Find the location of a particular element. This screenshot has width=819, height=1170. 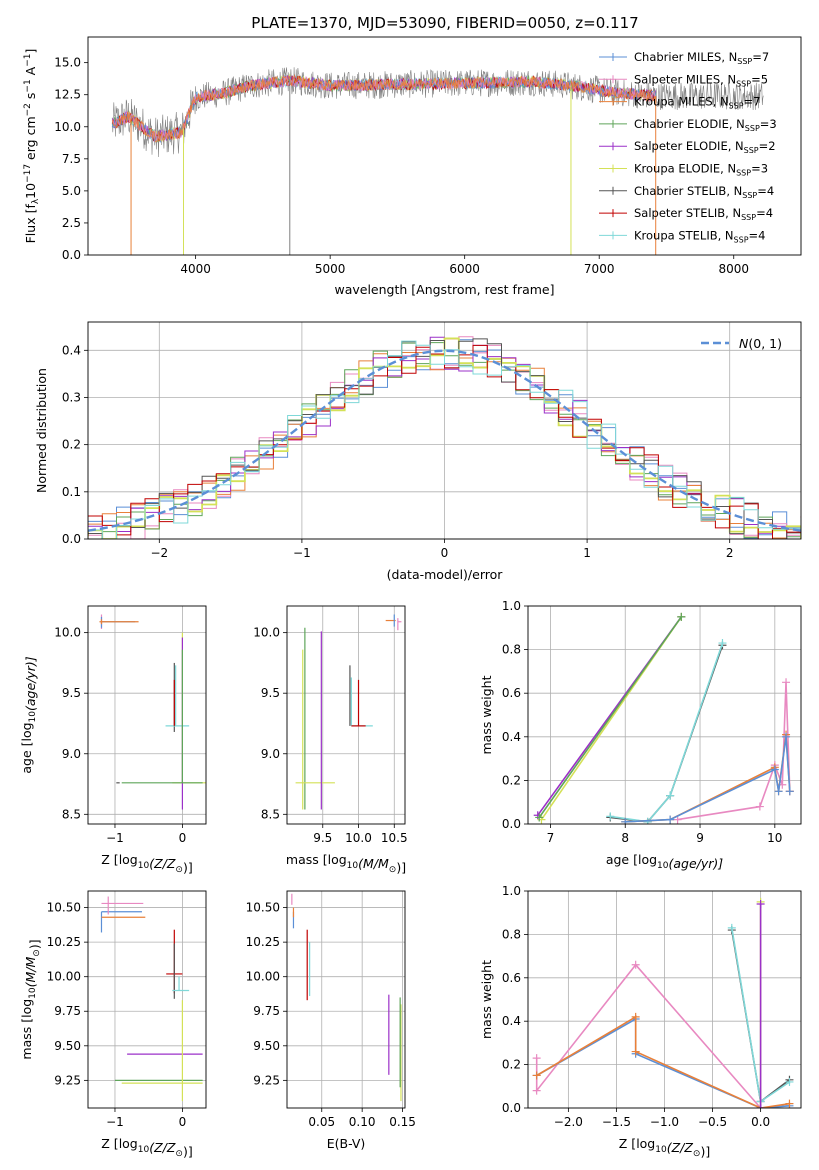

x-tick-label: 10 is located at coordinates (774, 838).